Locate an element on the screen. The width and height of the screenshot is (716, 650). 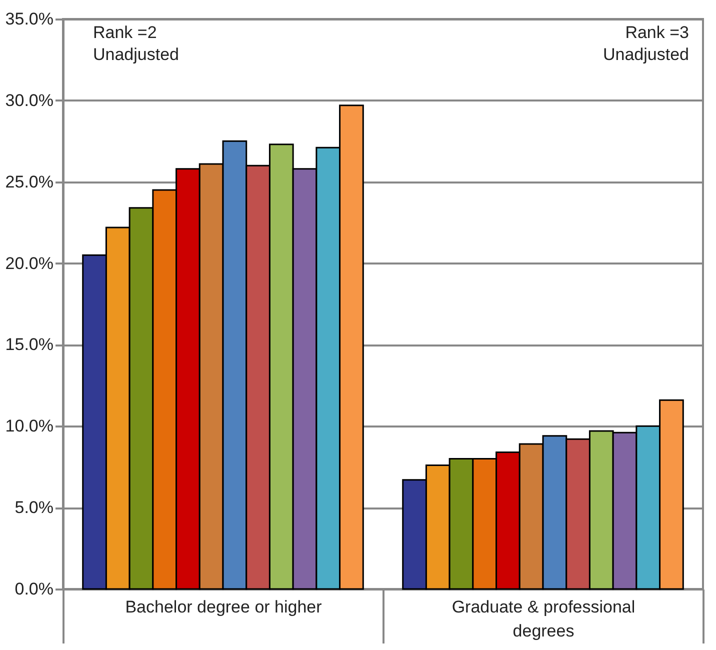
y-tick-label: 35.0% is located at coordinates (29, 19).